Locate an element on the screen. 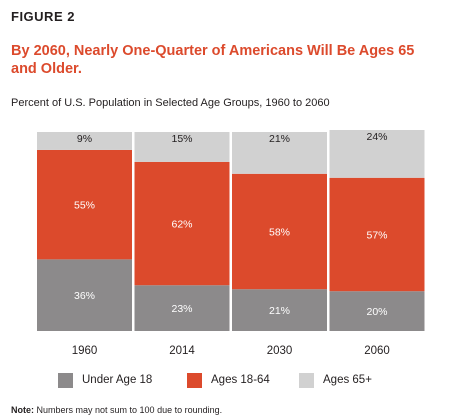  bar-segment-under-age-18-2060 is located at coordinates (377, 311).